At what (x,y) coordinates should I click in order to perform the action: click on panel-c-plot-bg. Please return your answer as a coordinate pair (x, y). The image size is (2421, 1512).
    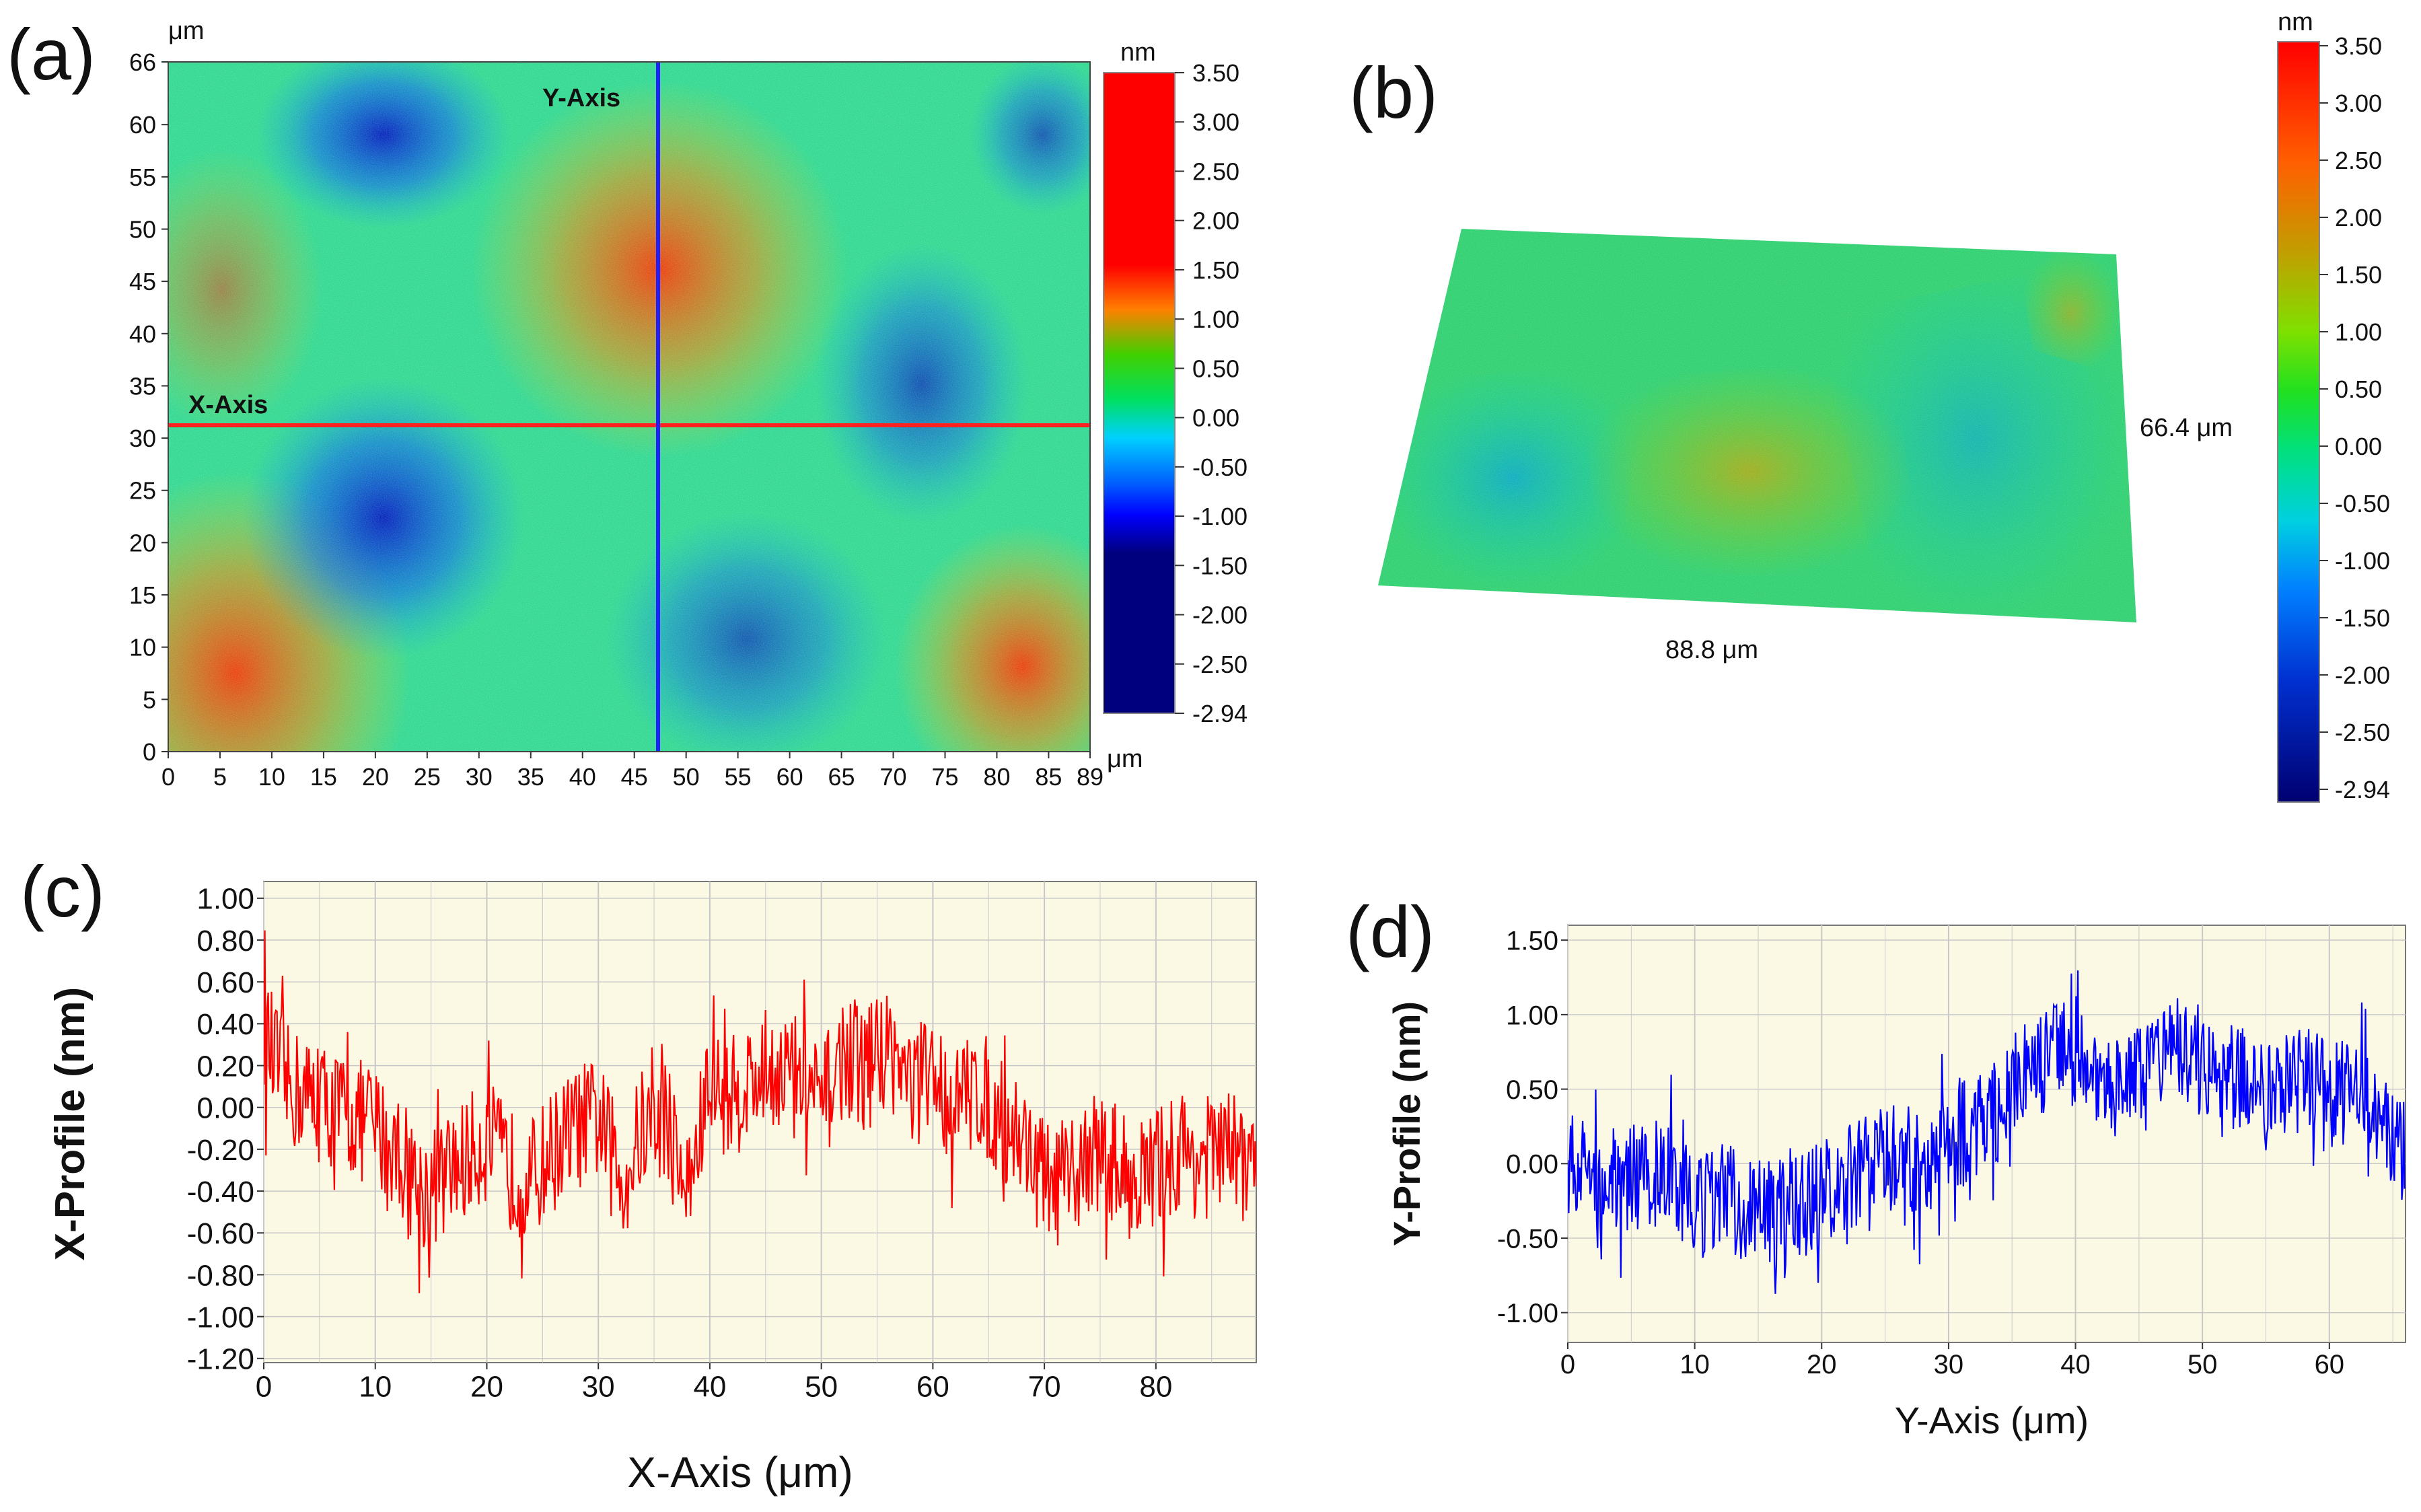
    Looking at the image, I should click on (760, 1122).